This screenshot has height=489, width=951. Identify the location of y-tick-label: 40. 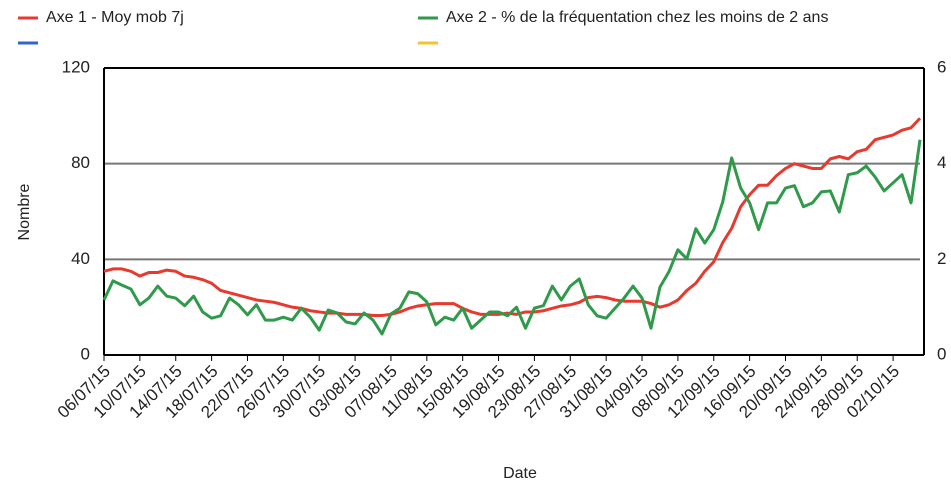
(80, 258).